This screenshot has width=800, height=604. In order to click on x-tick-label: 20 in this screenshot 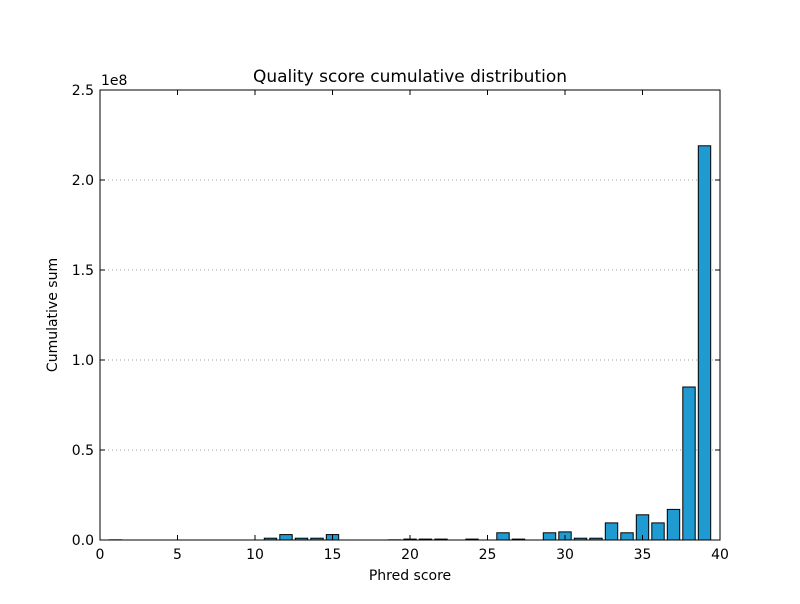, I will do `click(410, 555)`.